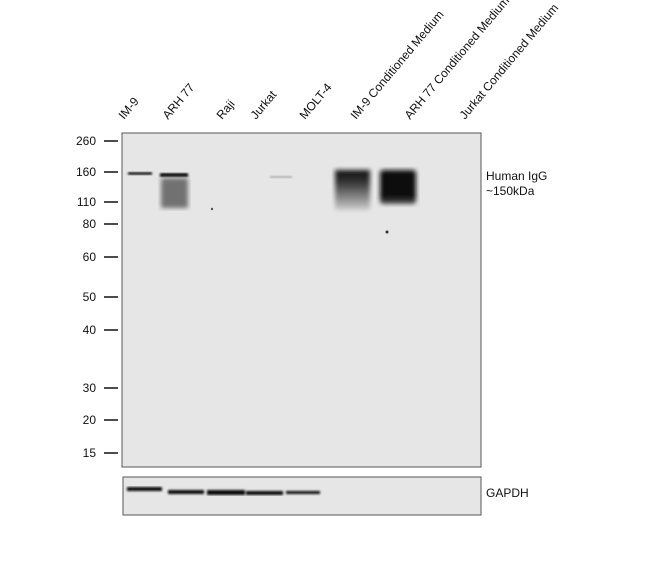  Describe the element at coordinates (90, 388) in the screenshot. I see `marker-label: 30` at that location.